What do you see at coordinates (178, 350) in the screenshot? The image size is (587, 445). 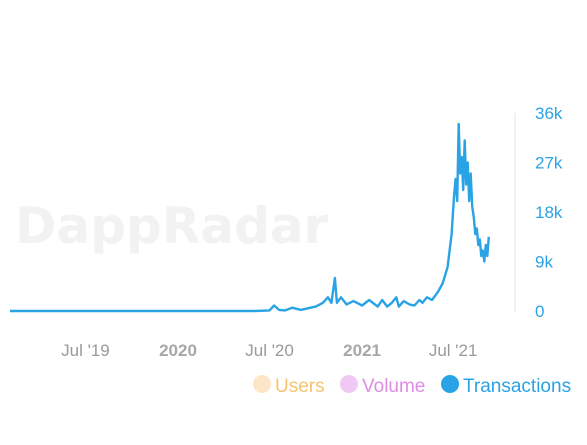 I see `x-tick-label: 2020` at bounding box center [178, 350].